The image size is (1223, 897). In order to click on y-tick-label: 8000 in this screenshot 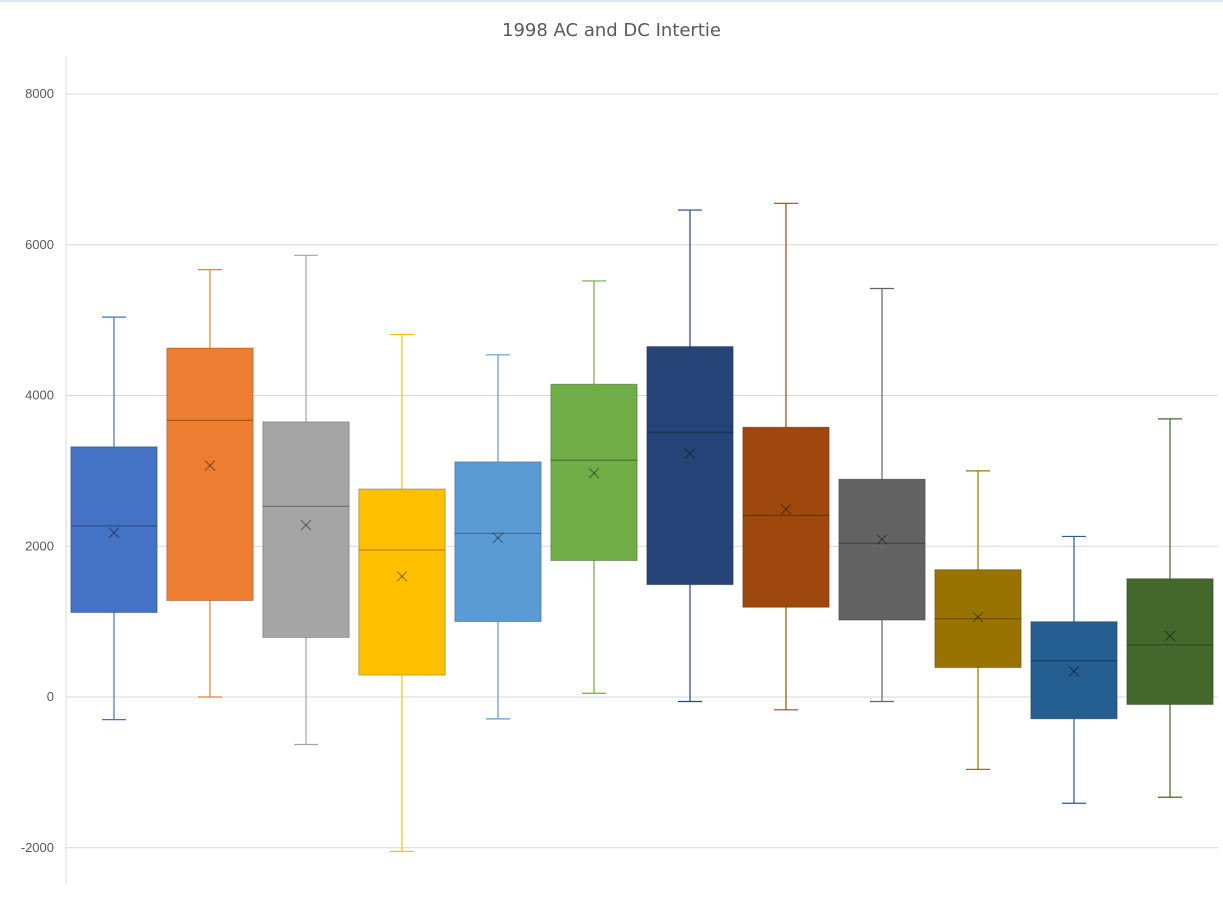, I will do `click(39, 93)`.